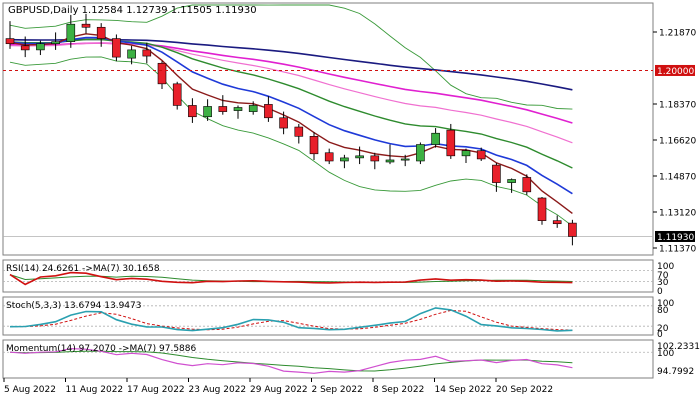 Image resolution: width=700 pixels, height=404 pixels. I want to click on rsi-line, so click(291, 278).